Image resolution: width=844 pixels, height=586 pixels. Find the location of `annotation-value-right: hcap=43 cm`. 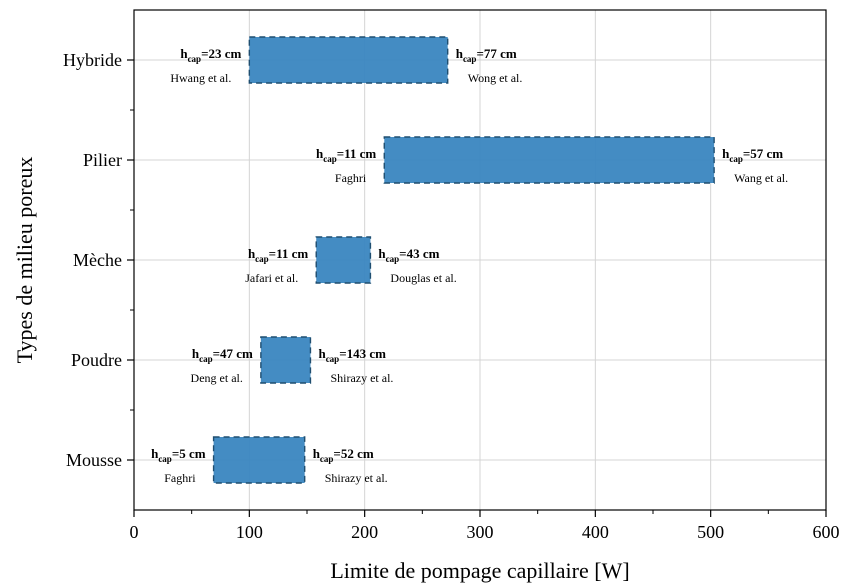

annotation-value-right: hcap=43 cm is located at coordinates (408, 255).